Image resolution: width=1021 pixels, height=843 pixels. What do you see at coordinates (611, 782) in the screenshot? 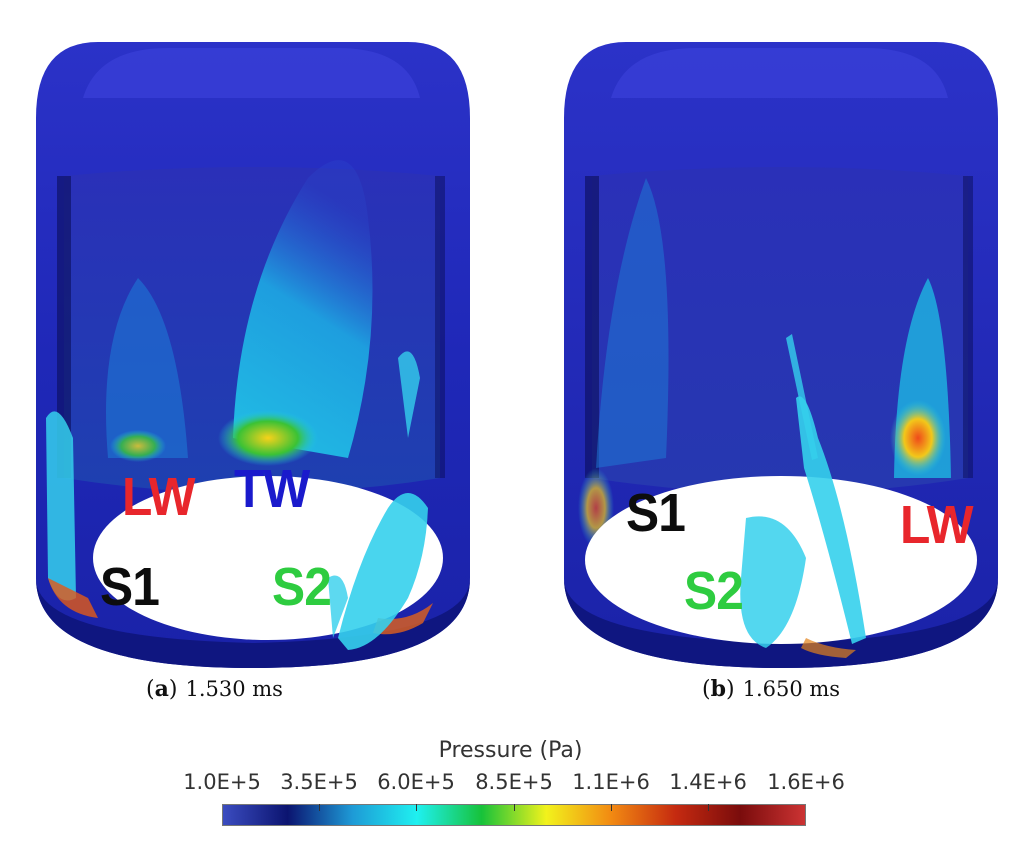
I see `colorbar-tick-label: 1.1E+6` at bounding box center [611, 782].